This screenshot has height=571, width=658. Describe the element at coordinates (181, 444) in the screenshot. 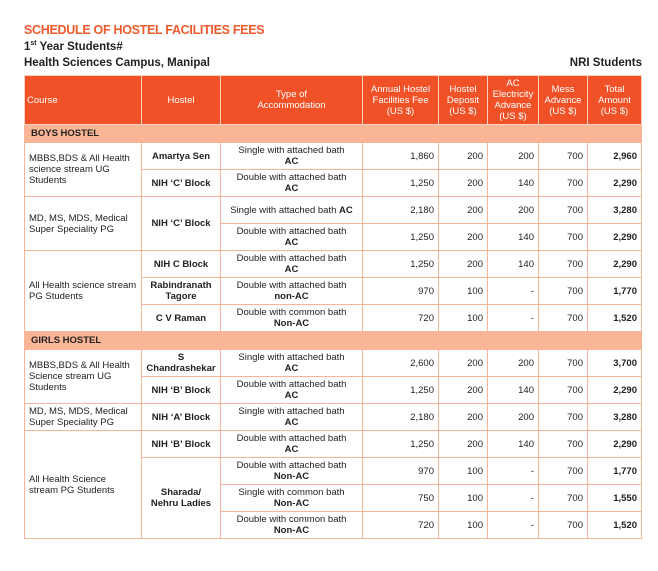

I see `hostel-cell: NIH ‘B’ Block` at that location.